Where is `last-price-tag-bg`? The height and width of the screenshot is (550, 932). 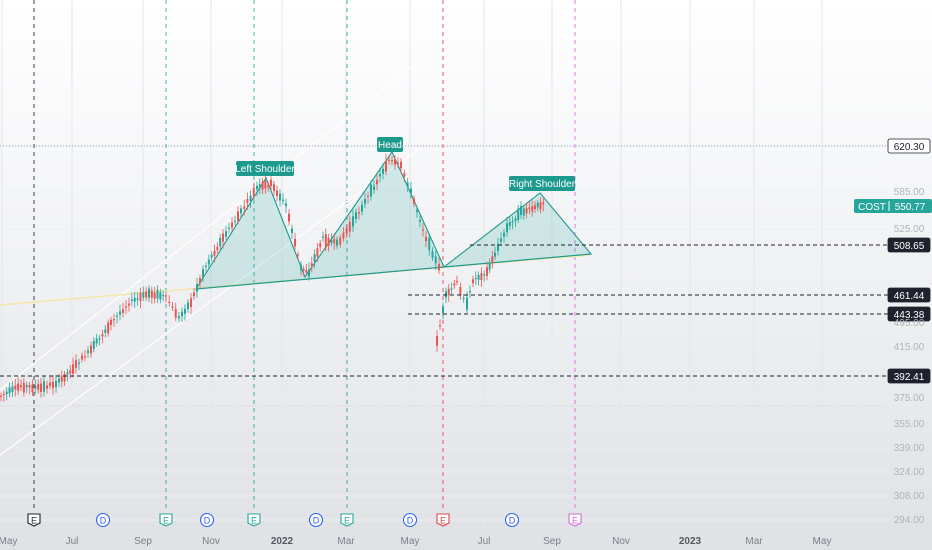 last-price-tag-bg is located at coordinates (893, 206).